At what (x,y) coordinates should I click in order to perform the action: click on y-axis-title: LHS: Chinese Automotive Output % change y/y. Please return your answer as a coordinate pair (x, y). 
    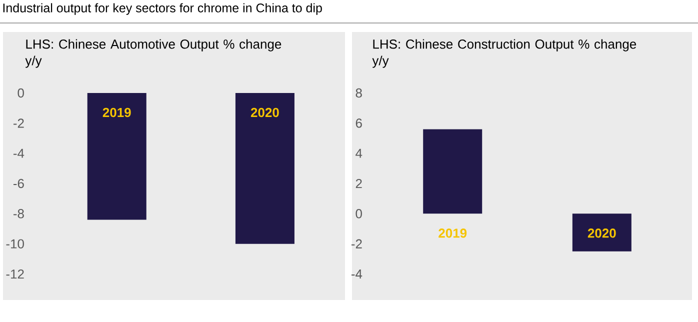
    Looking at the image, I should click on (153, 53).